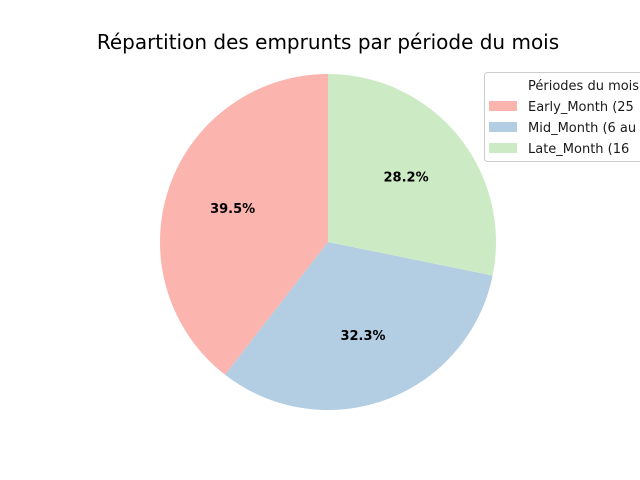 This screenshot has height=480, width=640. I want to click on legend-item-label: Late_Month (16, so click(578, 149).